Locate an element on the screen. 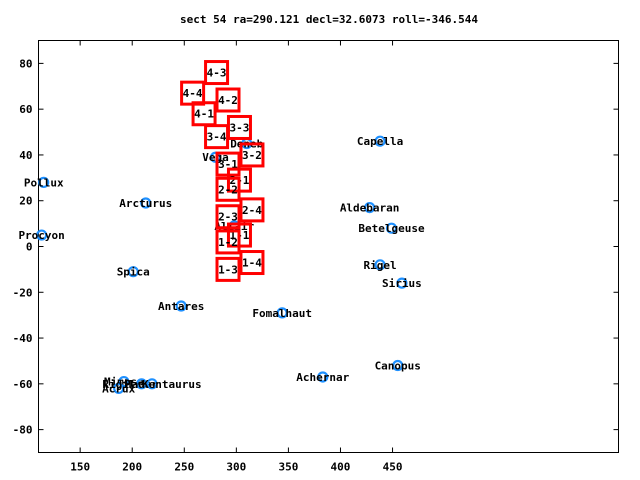  star-label: Capella is located at coordinates (380, 141).